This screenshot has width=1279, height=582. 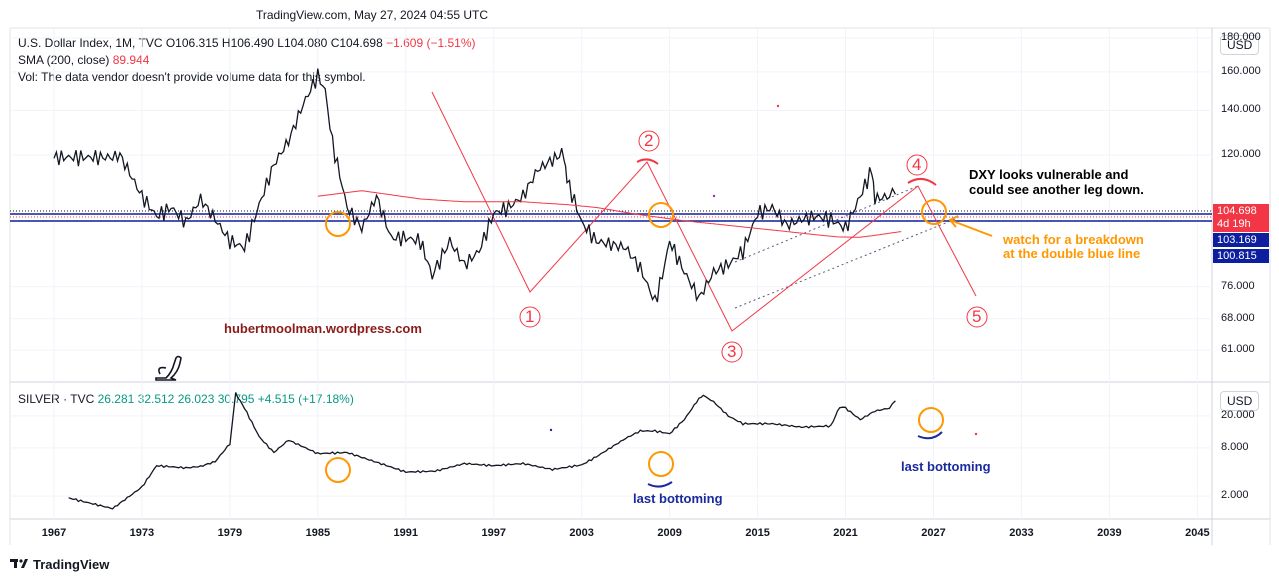 What do you see at coordinates (131, 60) in the screenshot?
I see `sma-value: 89.944` at bounding box center [131, 60].